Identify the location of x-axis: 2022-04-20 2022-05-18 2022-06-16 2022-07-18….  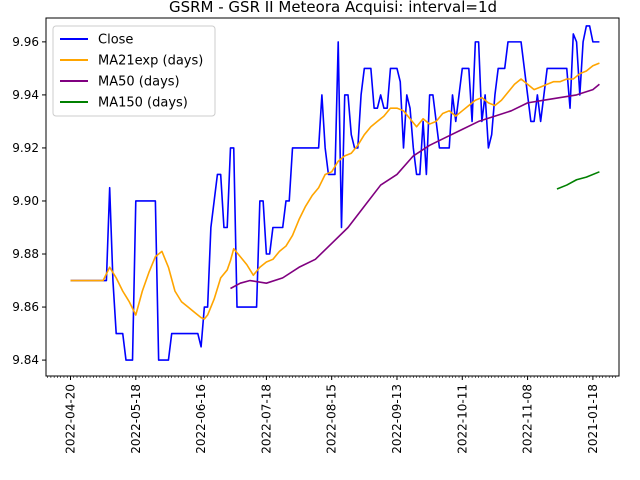
(332, 415).